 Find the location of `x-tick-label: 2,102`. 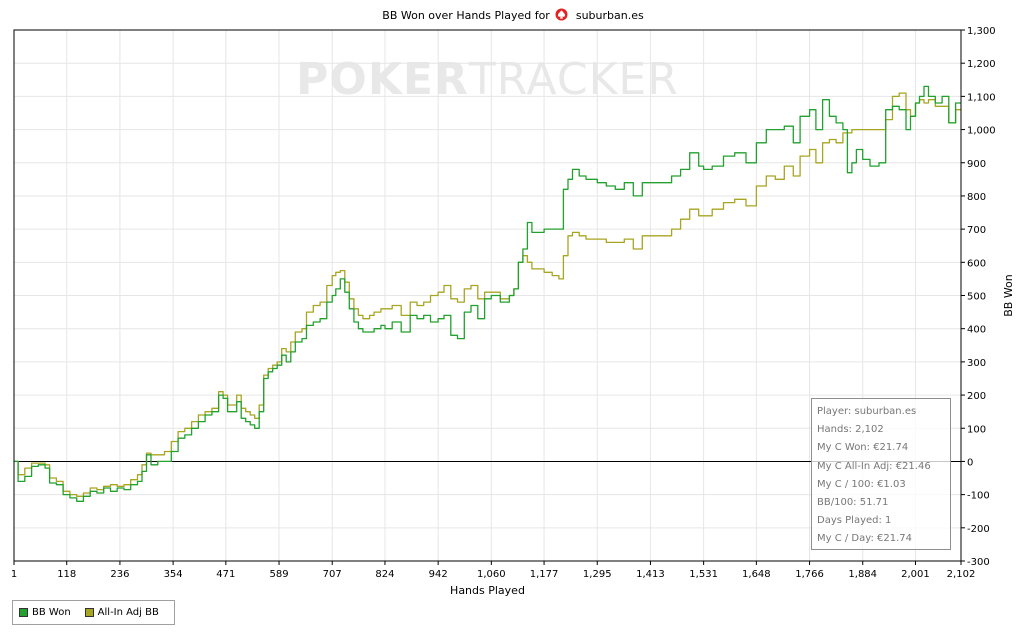

x-tick-label: 2,102 is located at coordinates (961, 574).